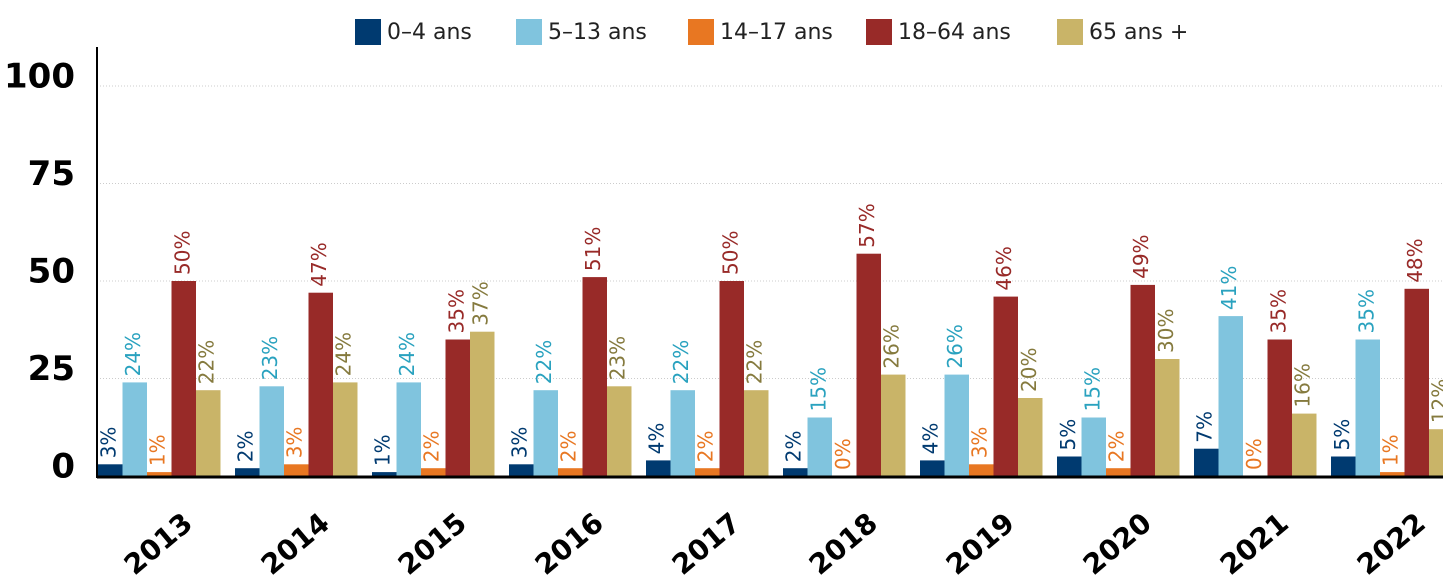 The width and height of the screenshot is (1443, 587). What do you see at coordinates (63, 467) in the screenshot?
I see `y-tick-label: 0` at bounding box center [63, 467].